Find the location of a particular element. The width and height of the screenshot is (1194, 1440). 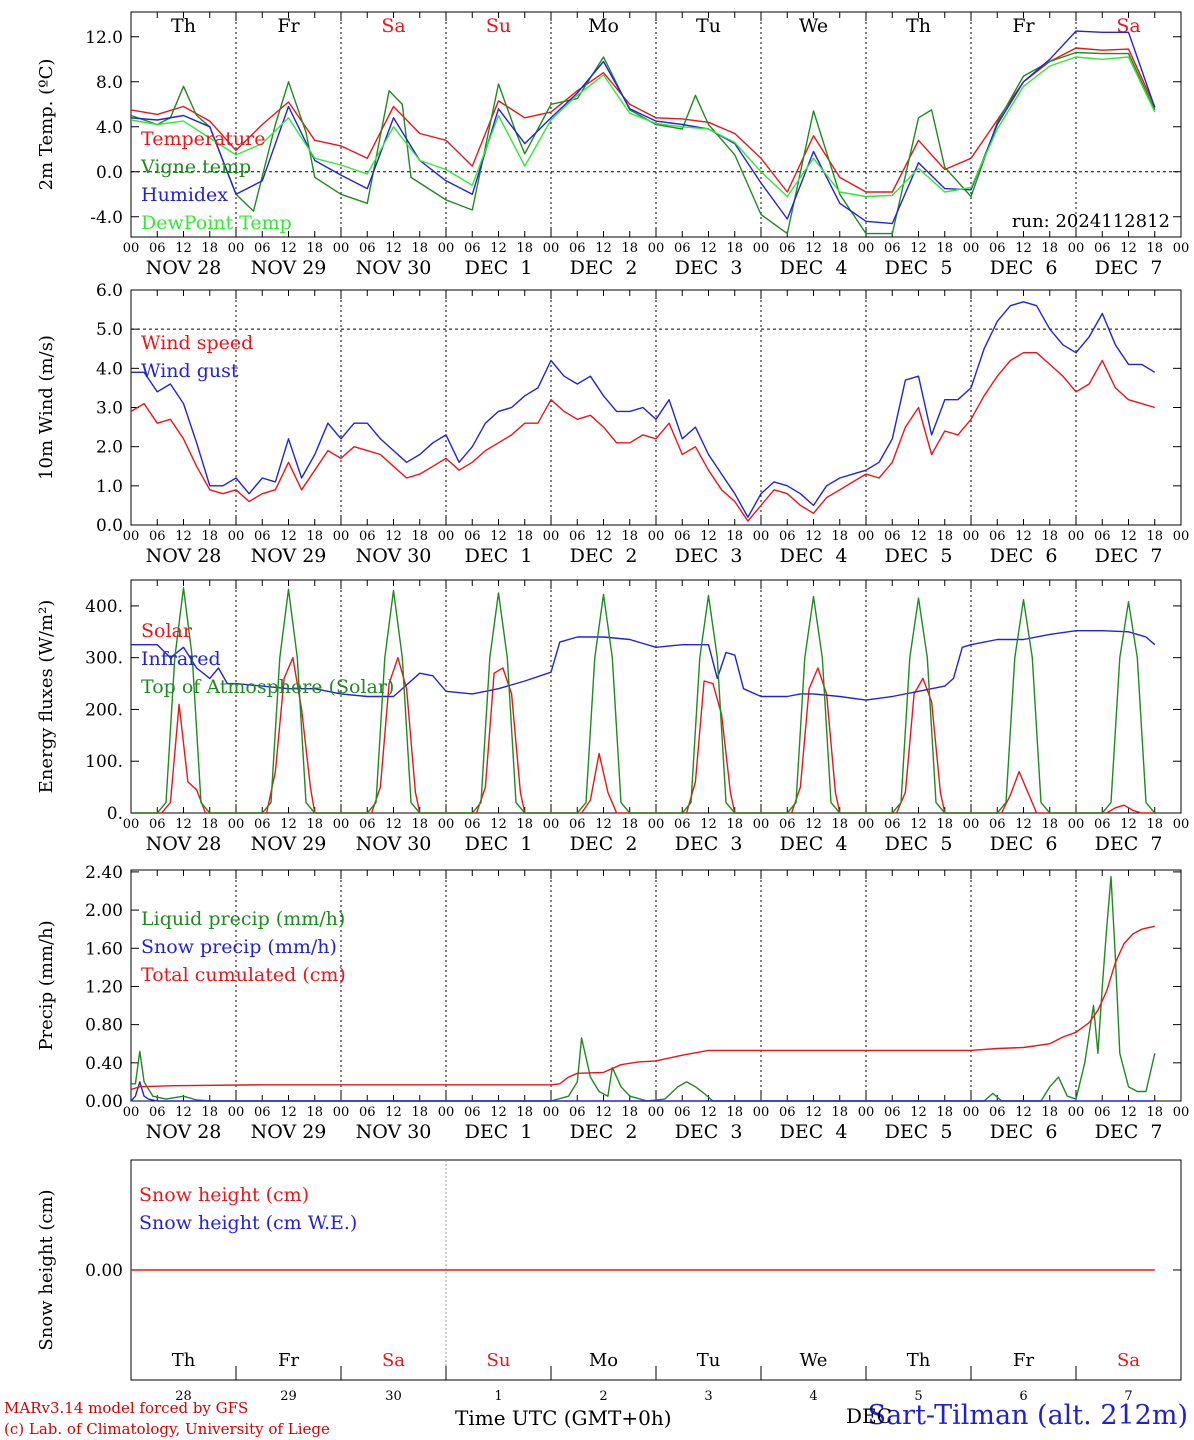

day-number-label: 3 is located at coordinates (708, 1396).